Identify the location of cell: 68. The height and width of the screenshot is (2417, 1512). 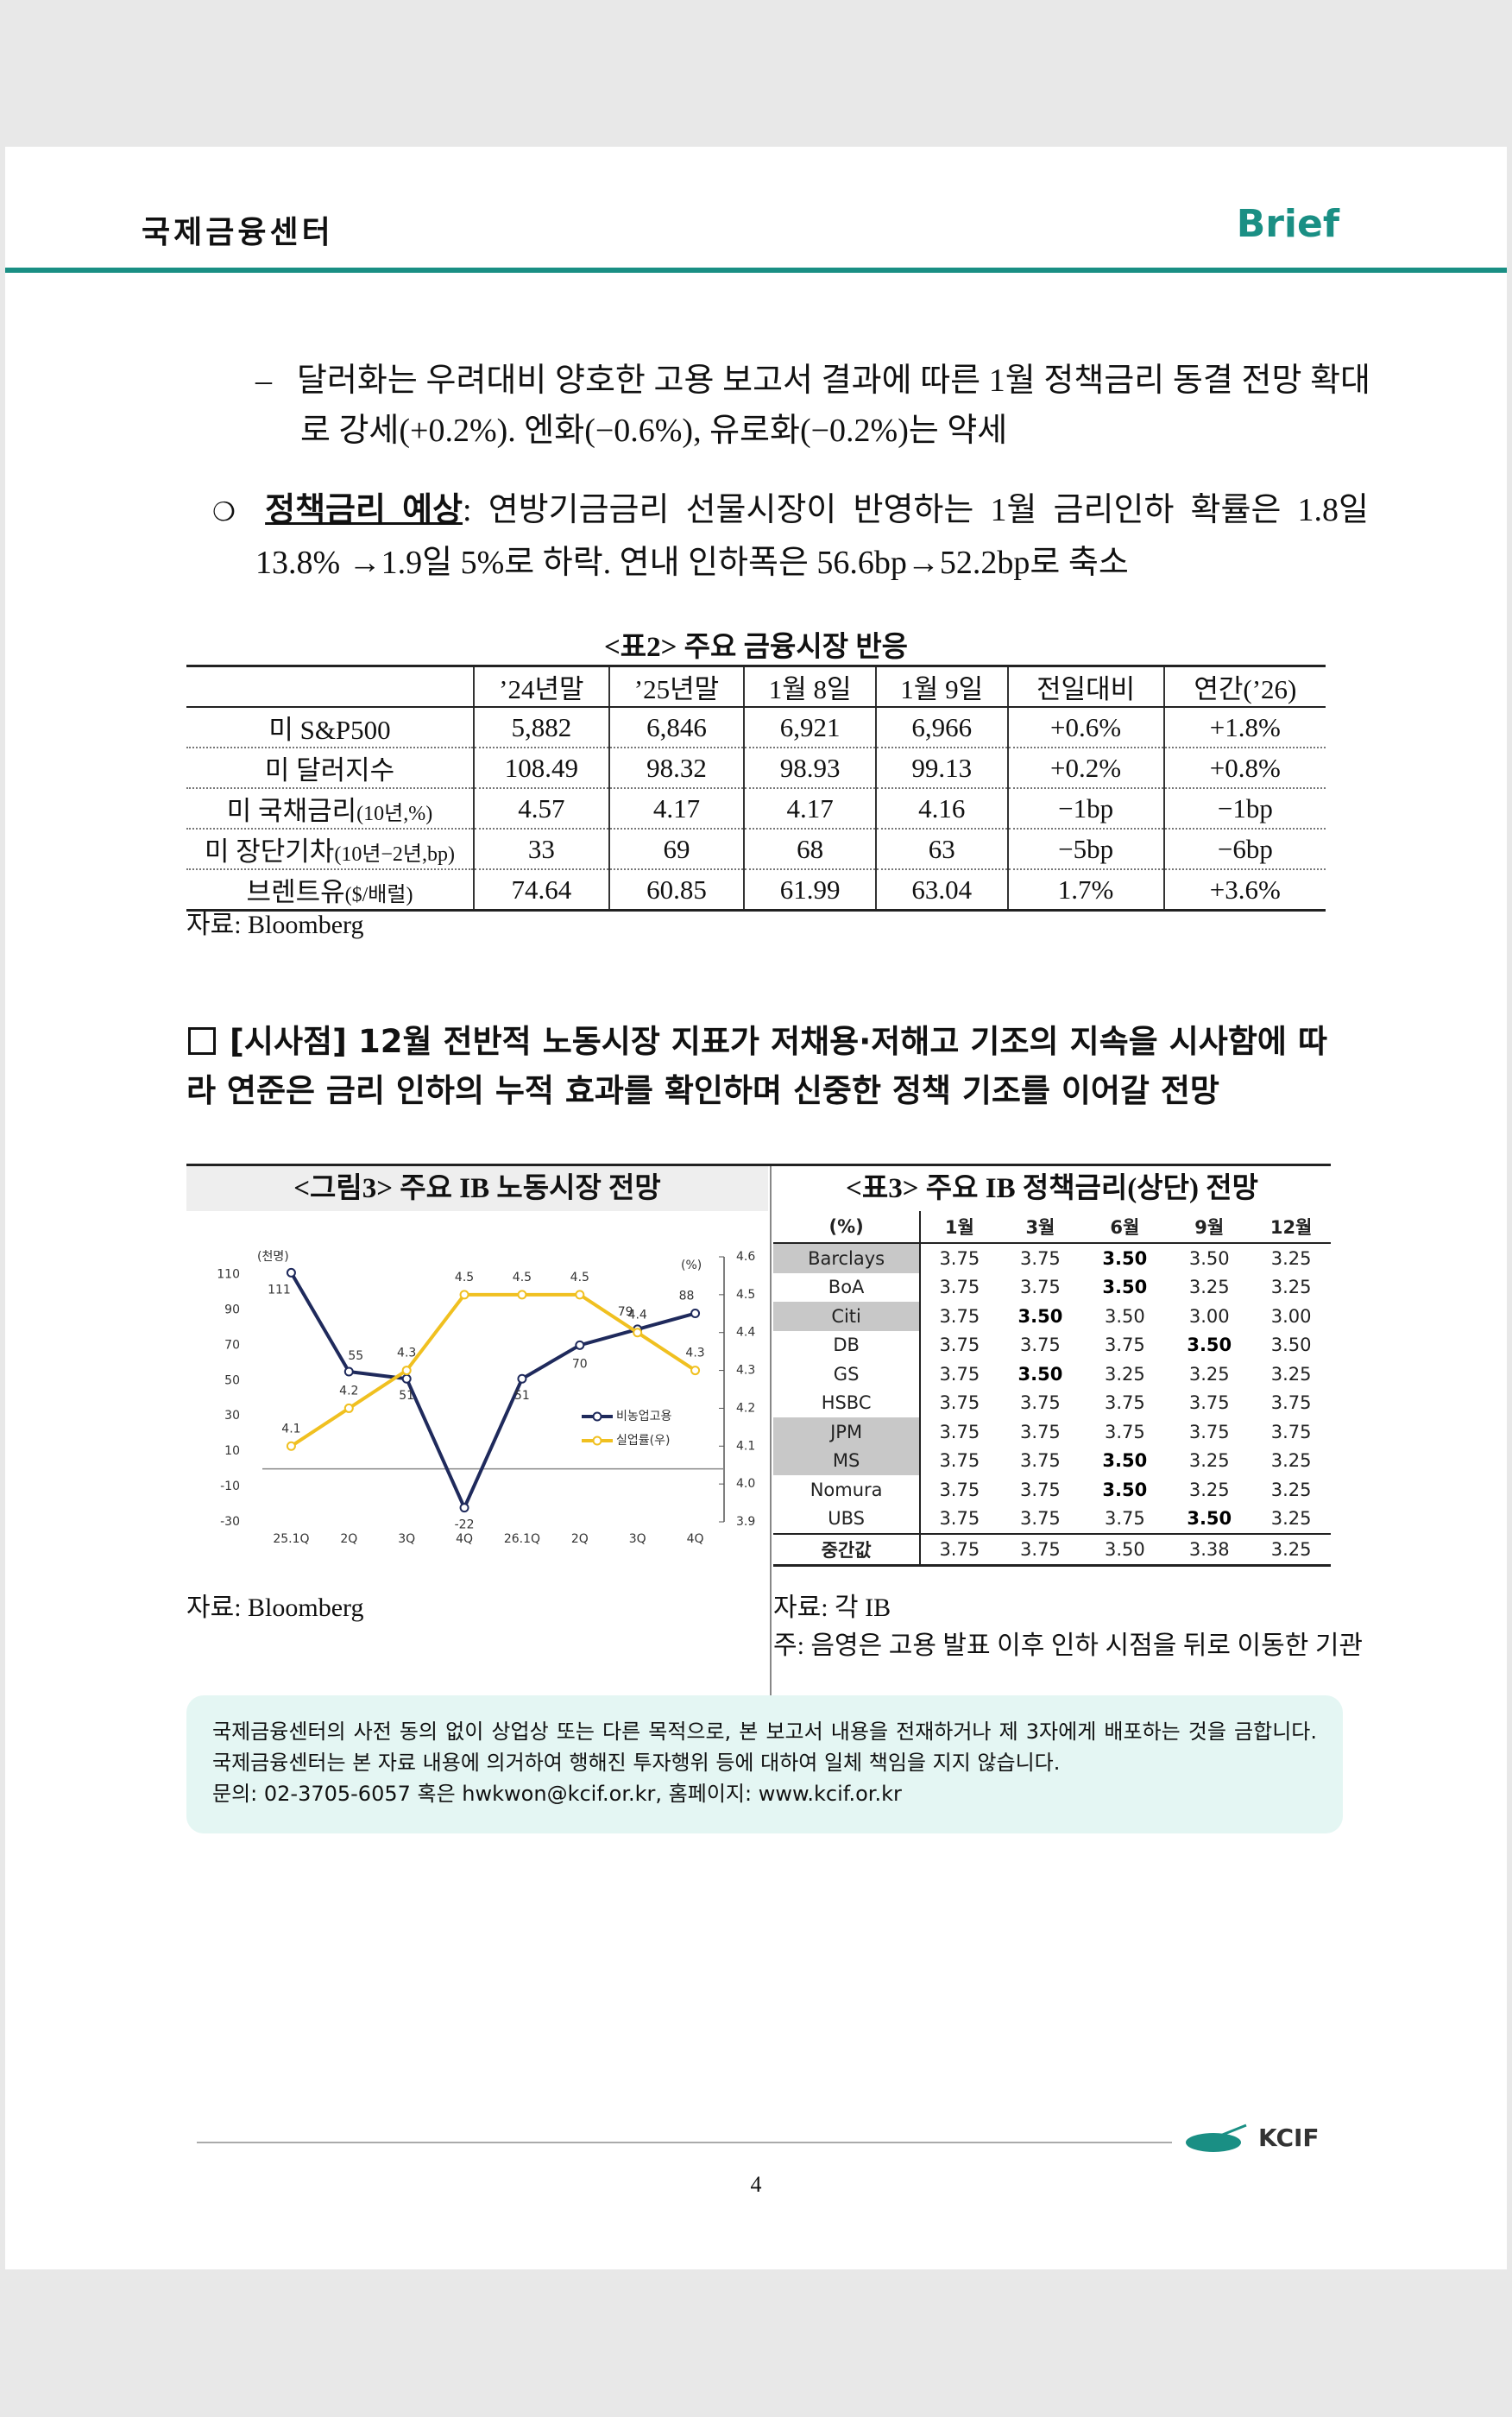
(810, 849).